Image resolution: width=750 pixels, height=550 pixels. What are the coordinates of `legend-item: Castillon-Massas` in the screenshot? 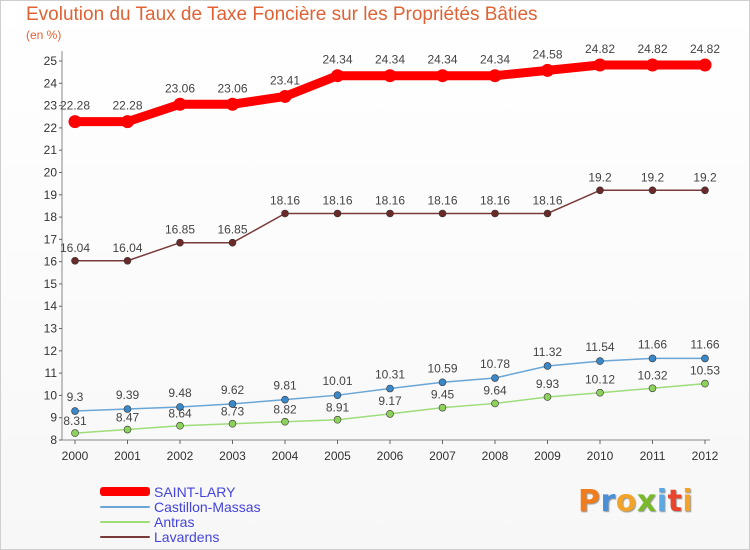 It's located at (180, 507).